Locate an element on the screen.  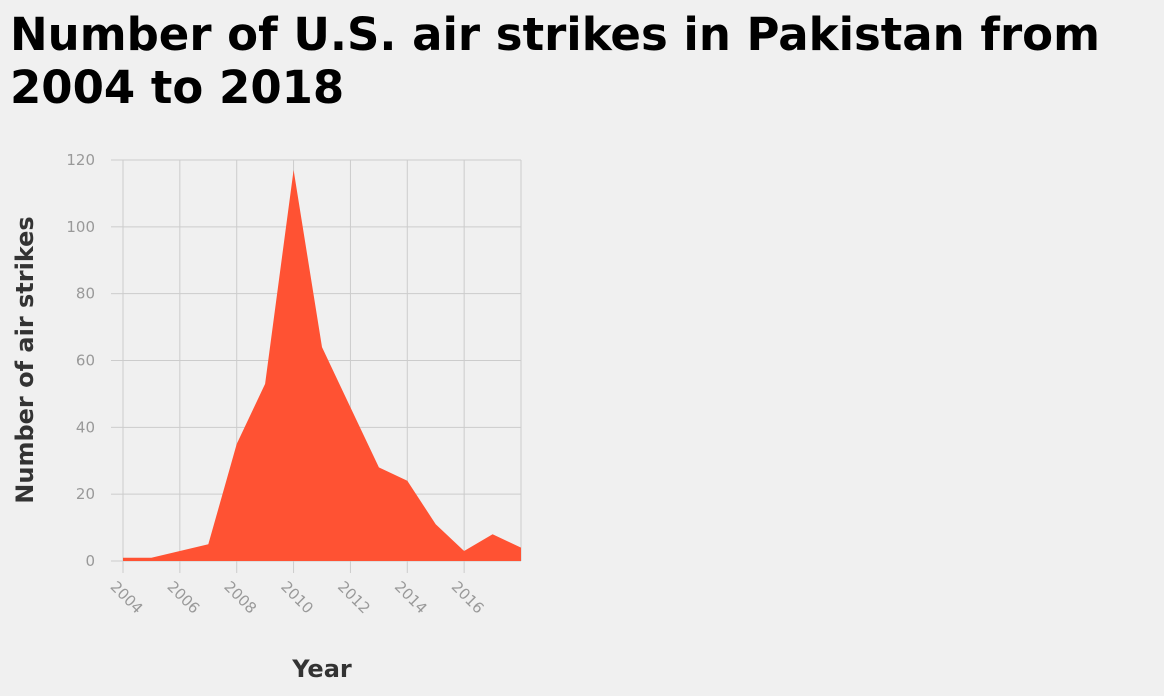
y-tick-label: 100 is located at coordinates (80, 227).